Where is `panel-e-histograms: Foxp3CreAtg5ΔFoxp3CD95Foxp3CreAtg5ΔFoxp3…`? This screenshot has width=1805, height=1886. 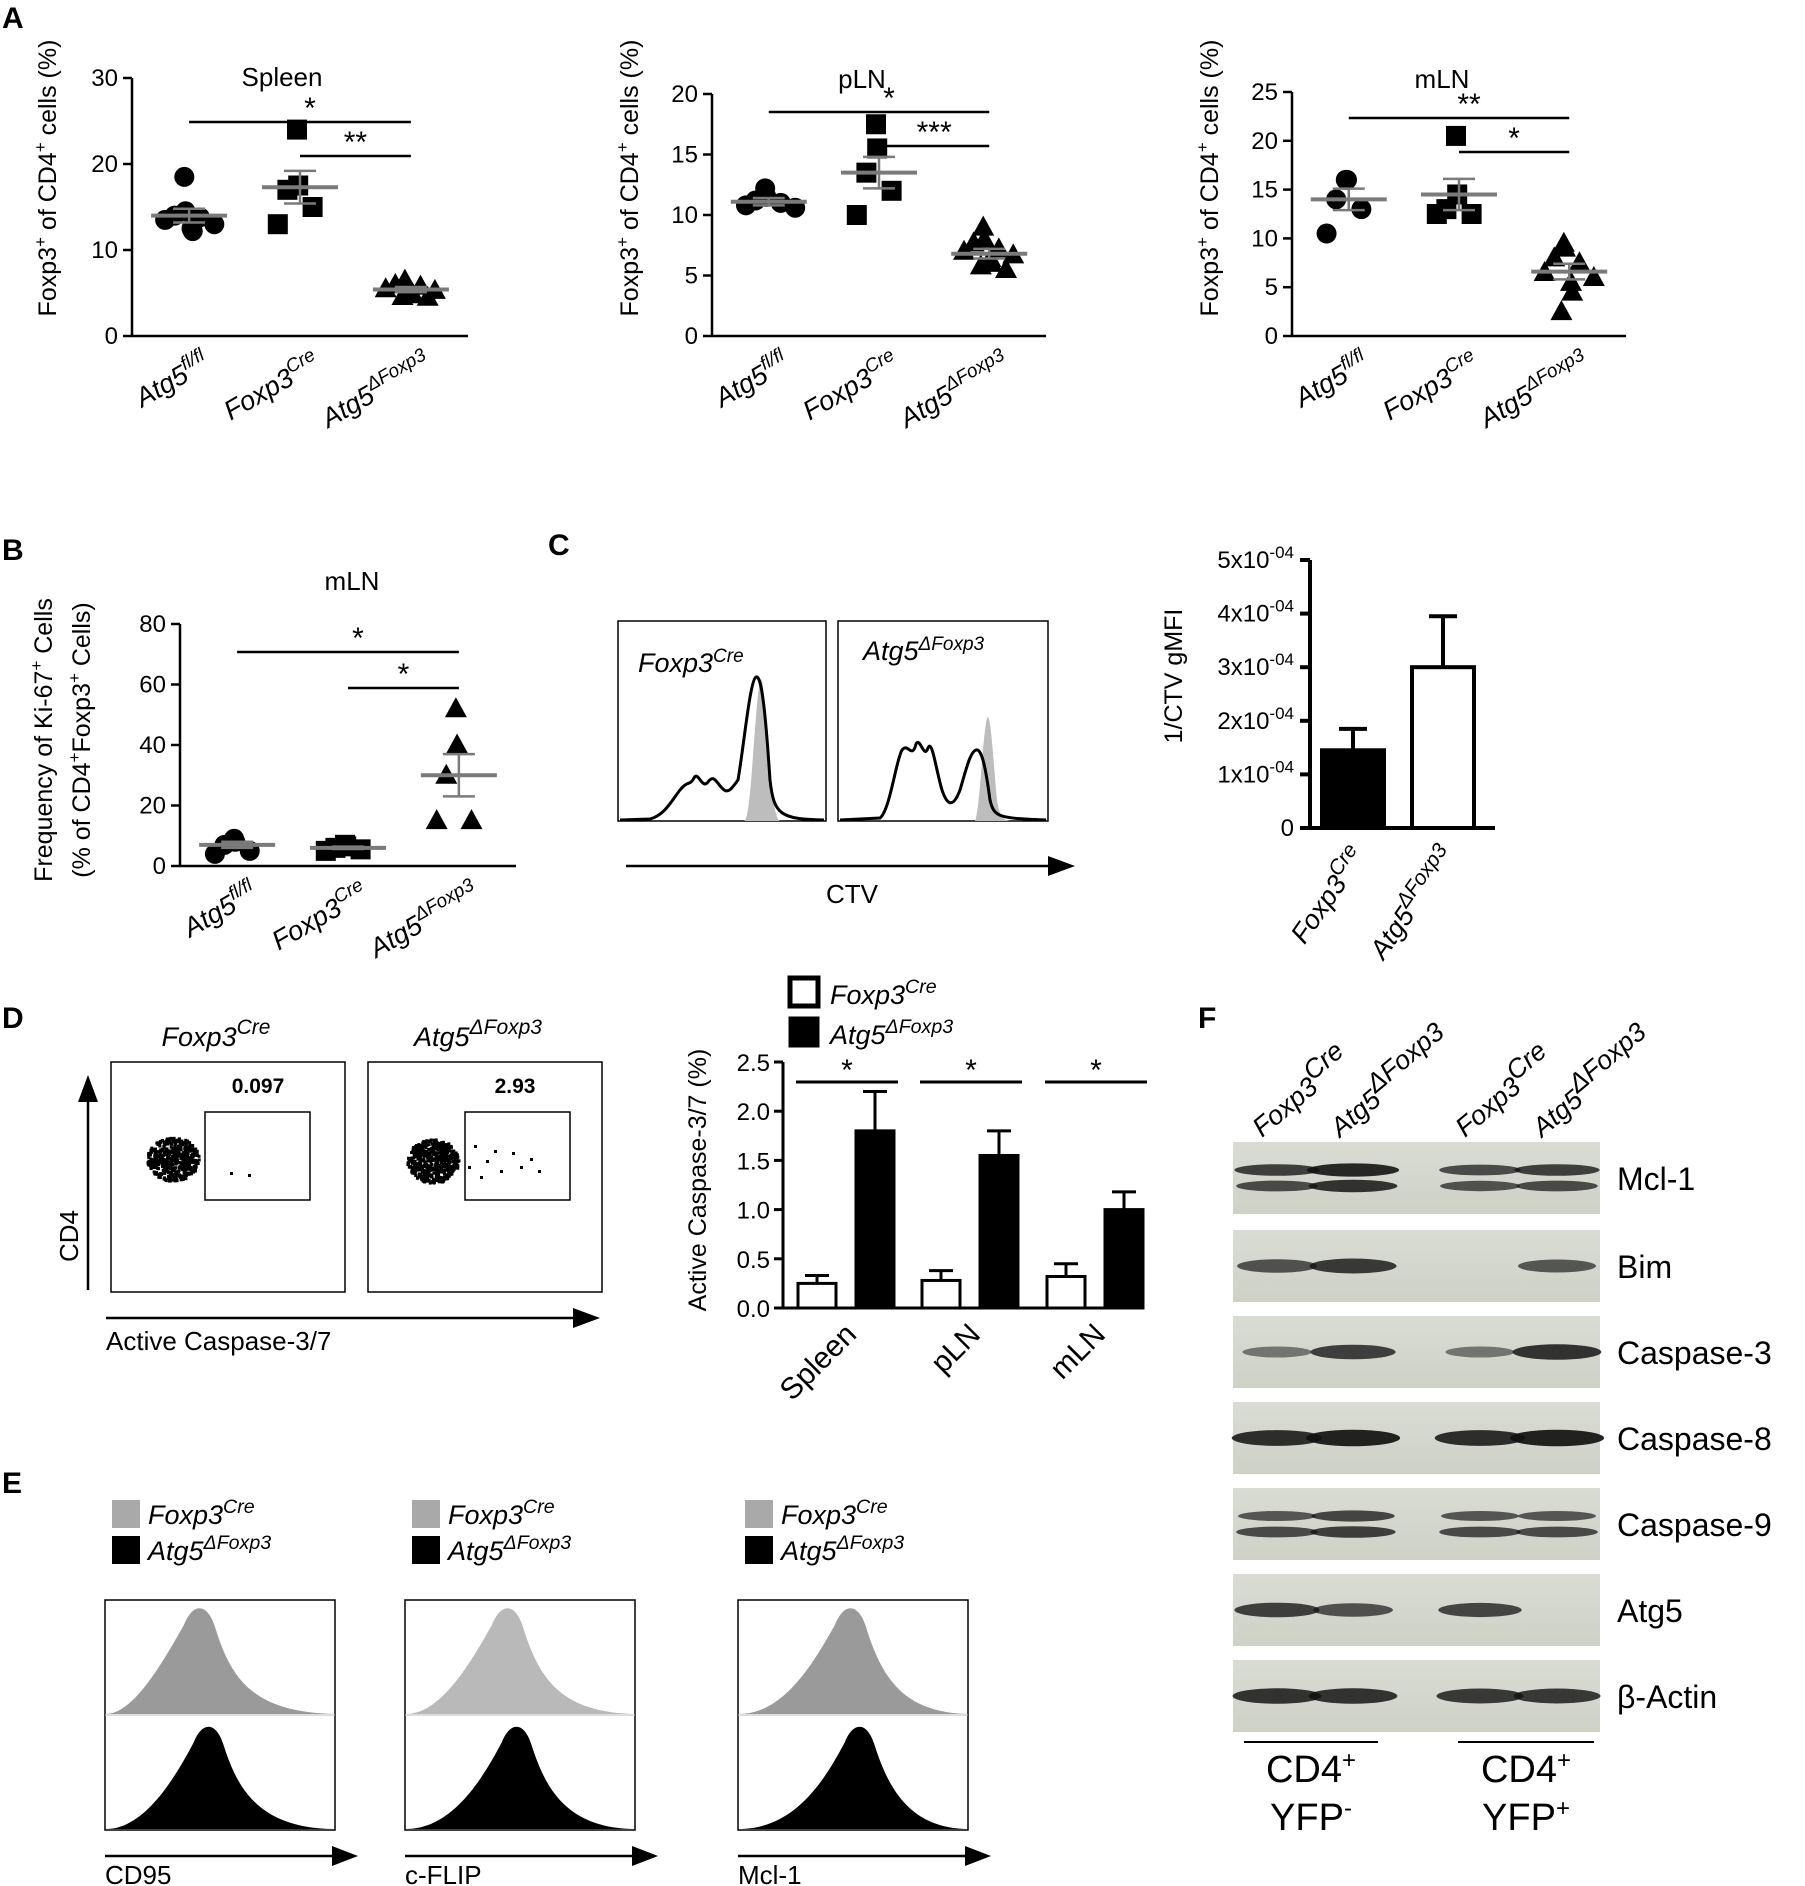
panel-e-histograms: Foxp3CreAtg5ΔFoxp3CD95Foxp3CreAtg5ΔFoxp3… is located at coordinates (547, 1691).